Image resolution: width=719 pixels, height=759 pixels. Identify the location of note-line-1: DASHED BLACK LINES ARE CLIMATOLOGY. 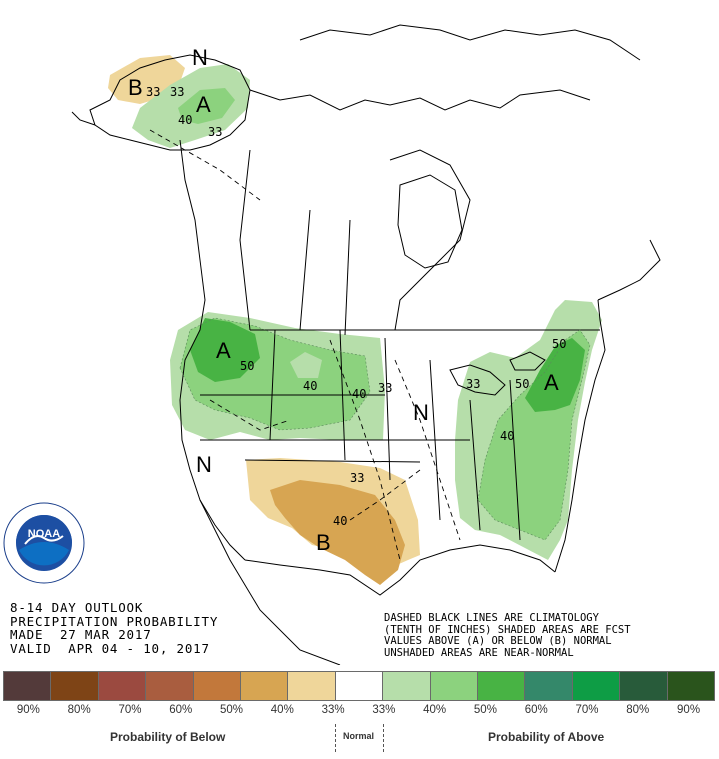
(491, 618).